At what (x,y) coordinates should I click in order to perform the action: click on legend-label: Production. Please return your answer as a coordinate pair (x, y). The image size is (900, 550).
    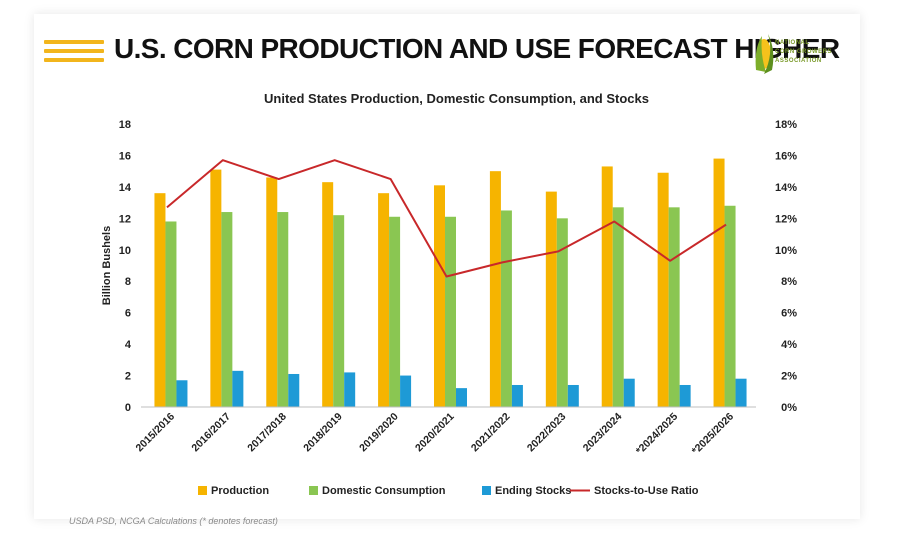
    Looking at the image, I should click on (240, 491).